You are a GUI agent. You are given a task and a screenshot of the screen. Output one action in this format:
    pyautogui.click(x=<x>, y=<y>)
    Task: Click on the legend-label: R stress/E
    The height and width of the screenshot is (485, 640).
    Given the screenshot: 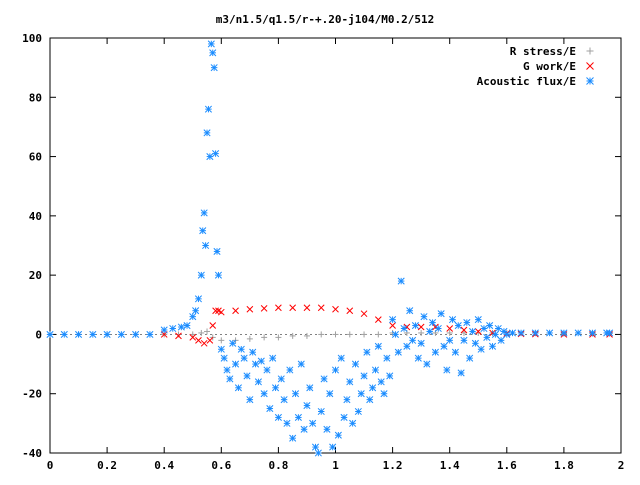 What is the action you would take?
    pyautogui.click(x=543, y=51)
    